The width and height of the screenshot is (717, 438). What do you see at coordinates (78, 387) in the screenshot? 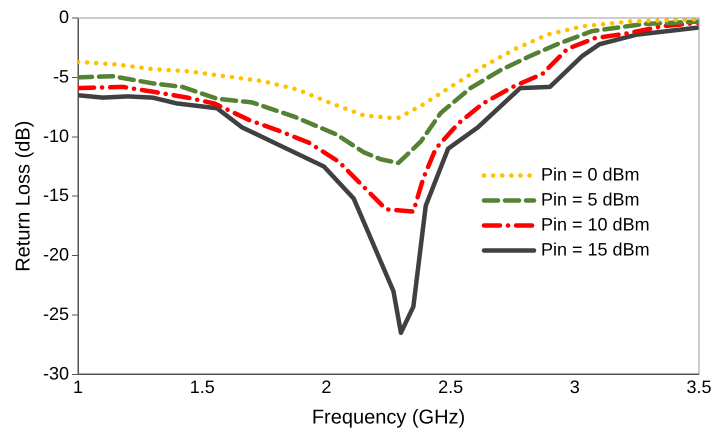
I see `x-tick-label: 1` at bounding box center [78, 387].